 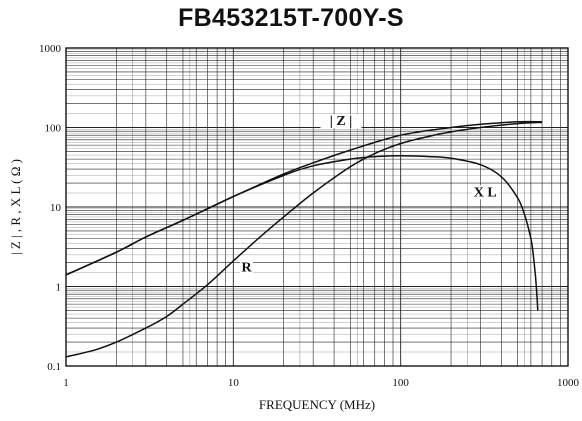 I want to click on curve-label: R, so click(x=247, y=267).